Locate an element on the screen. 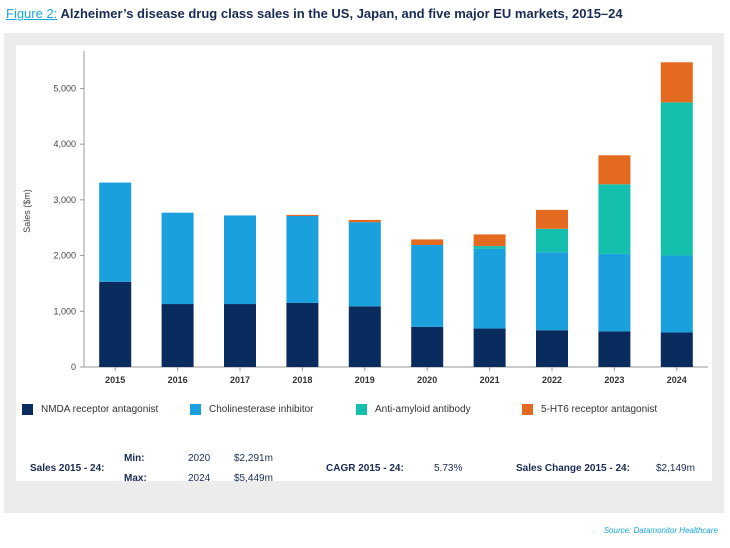 Image resolution: width=730 pixels, height=548 pixels. sales-change-value: $2,149m is located at coordinates (675, 468).